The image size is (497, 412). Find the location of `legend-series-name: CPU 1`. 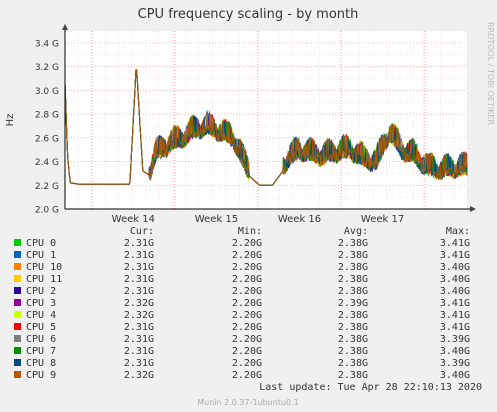

legend-series-name: CPU 1 is located at coordinates (41, 255).